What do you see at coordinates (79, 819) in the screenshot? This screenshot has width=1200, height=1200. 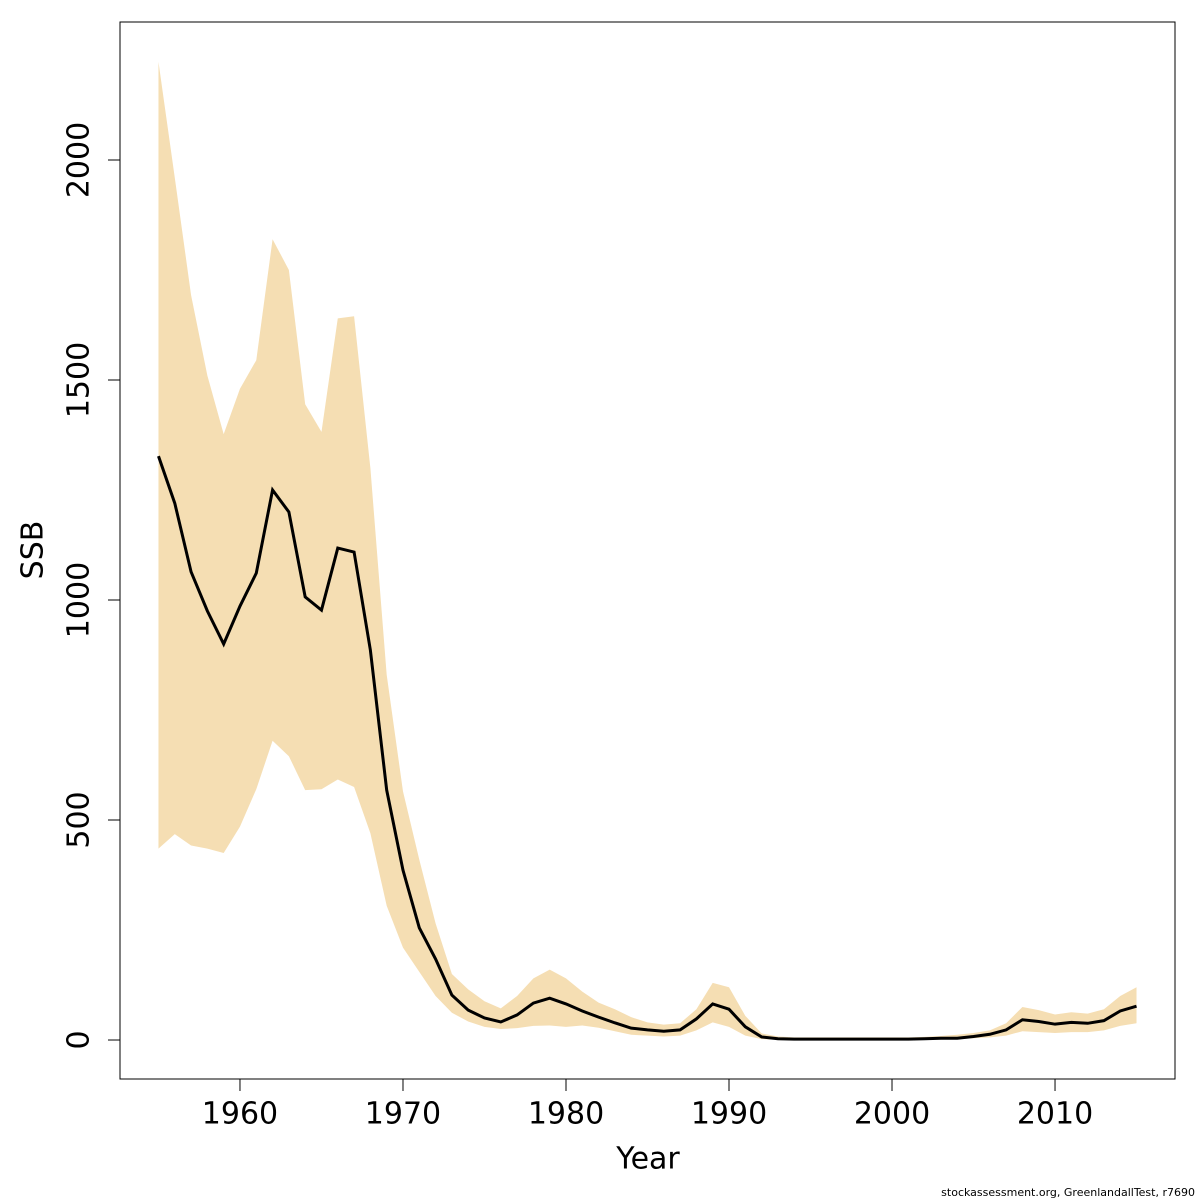 I see `y-tick-label: 500` at bounding box center [79, 819].